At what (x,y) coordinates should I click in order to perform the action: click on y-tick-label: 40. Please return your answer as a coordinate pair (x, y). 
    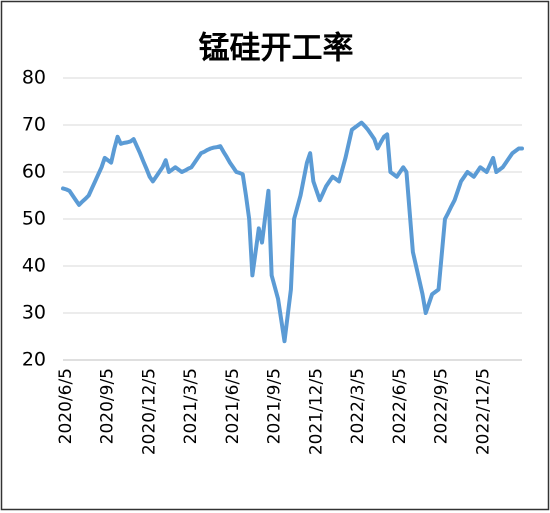
    Looking at the image, I should click on (34, 266).